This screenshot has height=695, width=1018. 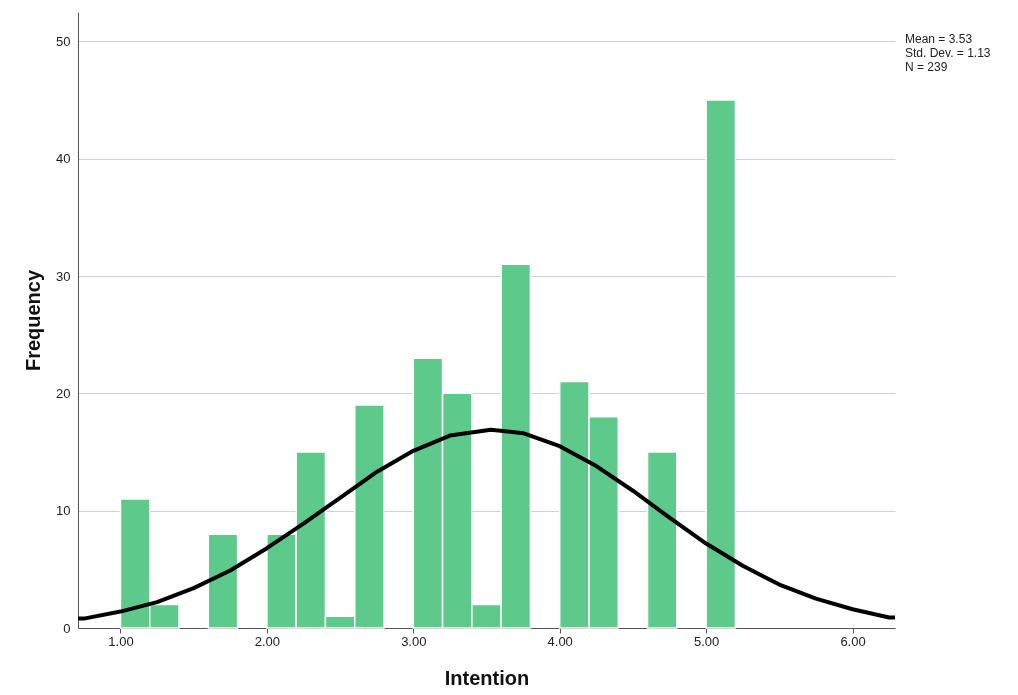 I want to click on y-tick-label: 20, so click(x=63, y=393).